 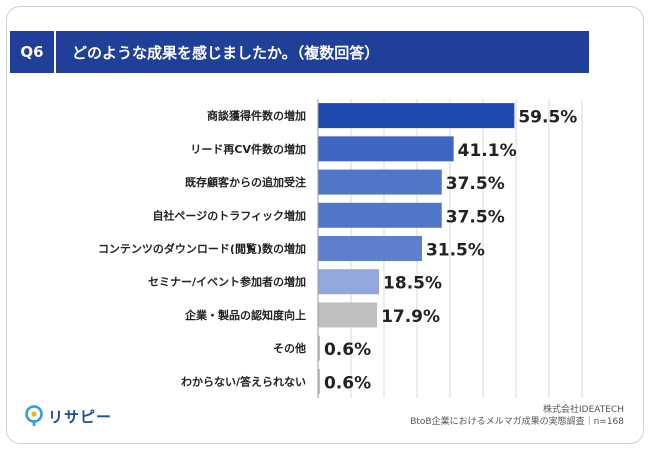 What do you see at coordinates (34, 415) in the screenshot?
I see `lightbulb-logo-icon` at bounding box center [34, 415].